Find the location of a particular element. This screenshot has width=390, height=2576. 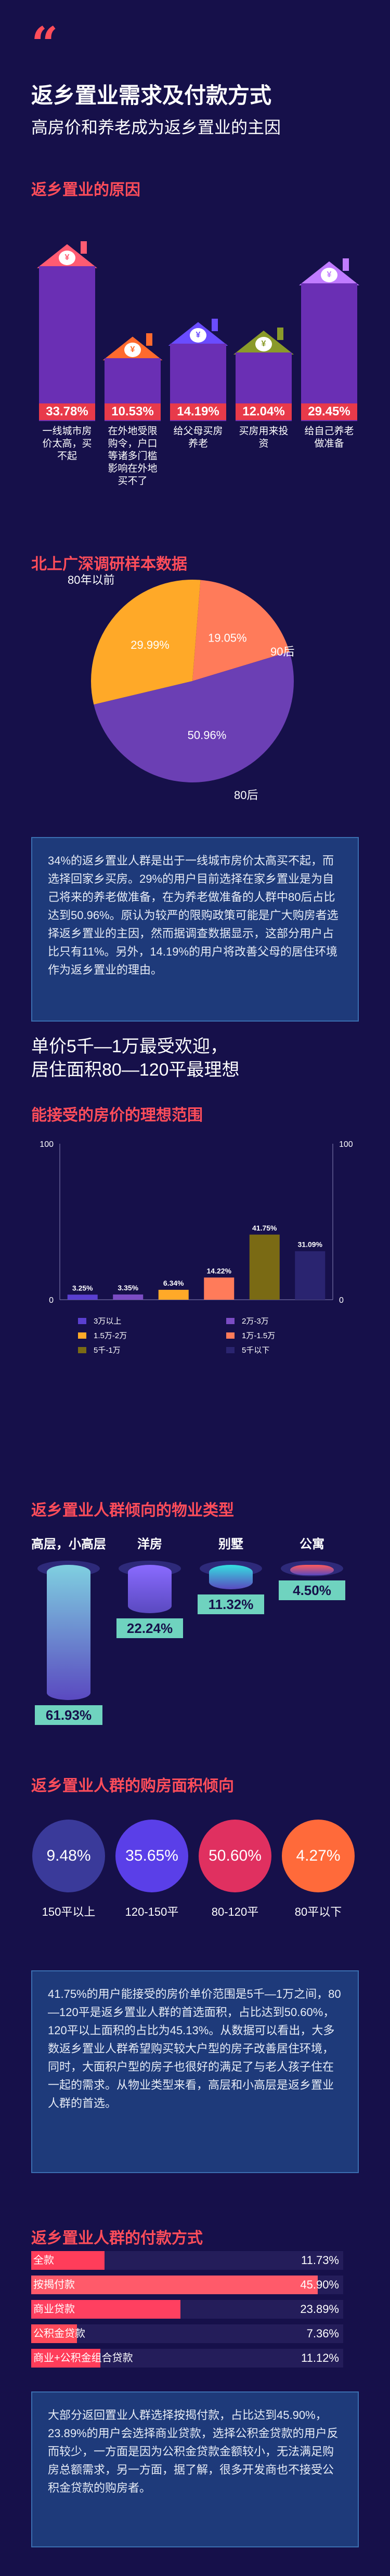

ptype-title: 返乡置业人群倾向的物业类型 is located at coordinates (132, 1510).